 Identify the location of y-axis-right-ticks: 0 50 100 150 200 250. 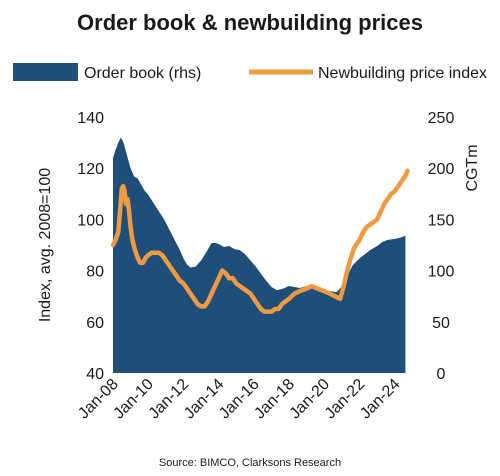
(441, 246).